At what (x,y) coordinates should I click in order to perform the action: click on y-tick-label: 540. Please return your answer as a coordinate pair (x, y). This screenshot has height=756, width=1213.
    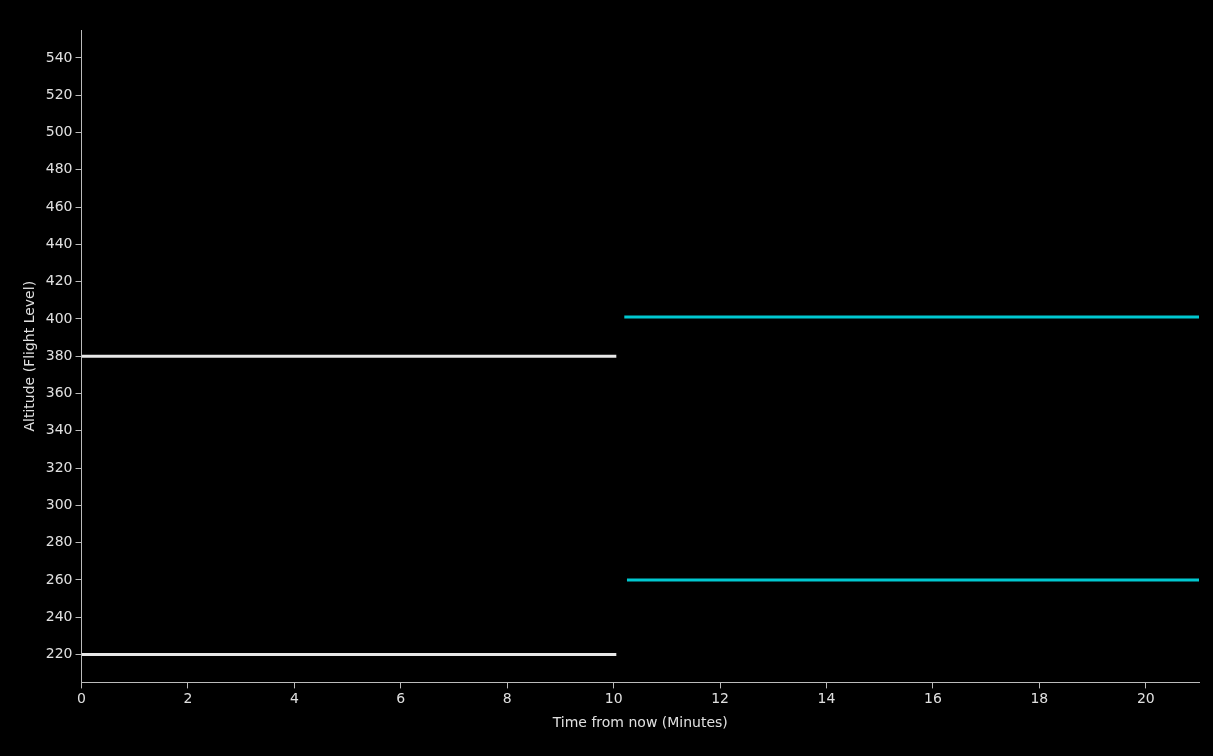
    Looking at the image, I should click on (59, 56).